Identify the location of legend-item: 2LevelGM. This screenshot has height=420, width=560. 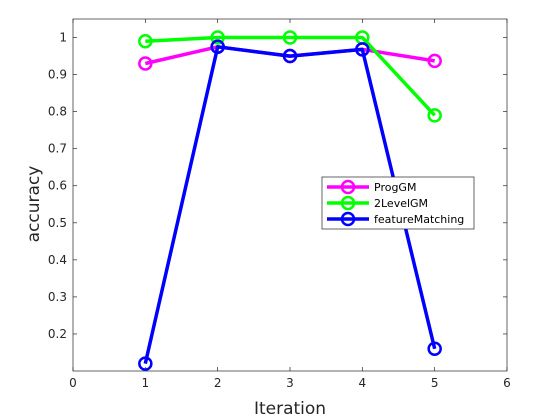
(377, 203).